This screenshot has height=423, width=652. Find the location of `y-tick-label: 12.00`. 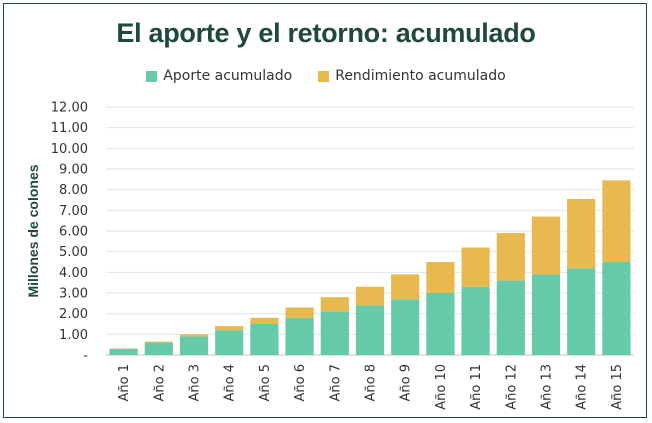

y-tick-label: 12.00 is located at coordinates (69, 108).